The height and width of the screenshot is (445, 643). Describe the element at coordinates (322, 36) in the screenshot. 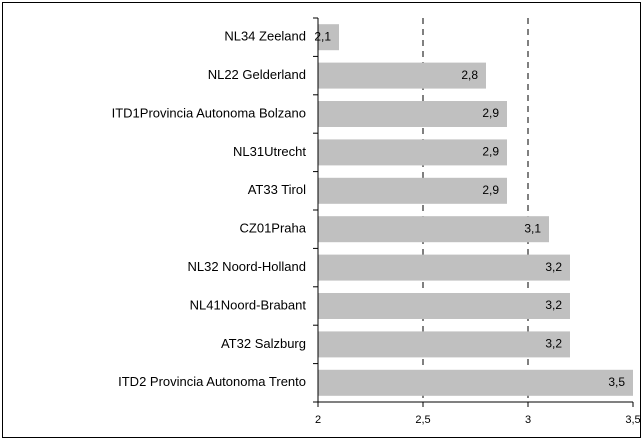

I see `value-label: 2,1` at that location.